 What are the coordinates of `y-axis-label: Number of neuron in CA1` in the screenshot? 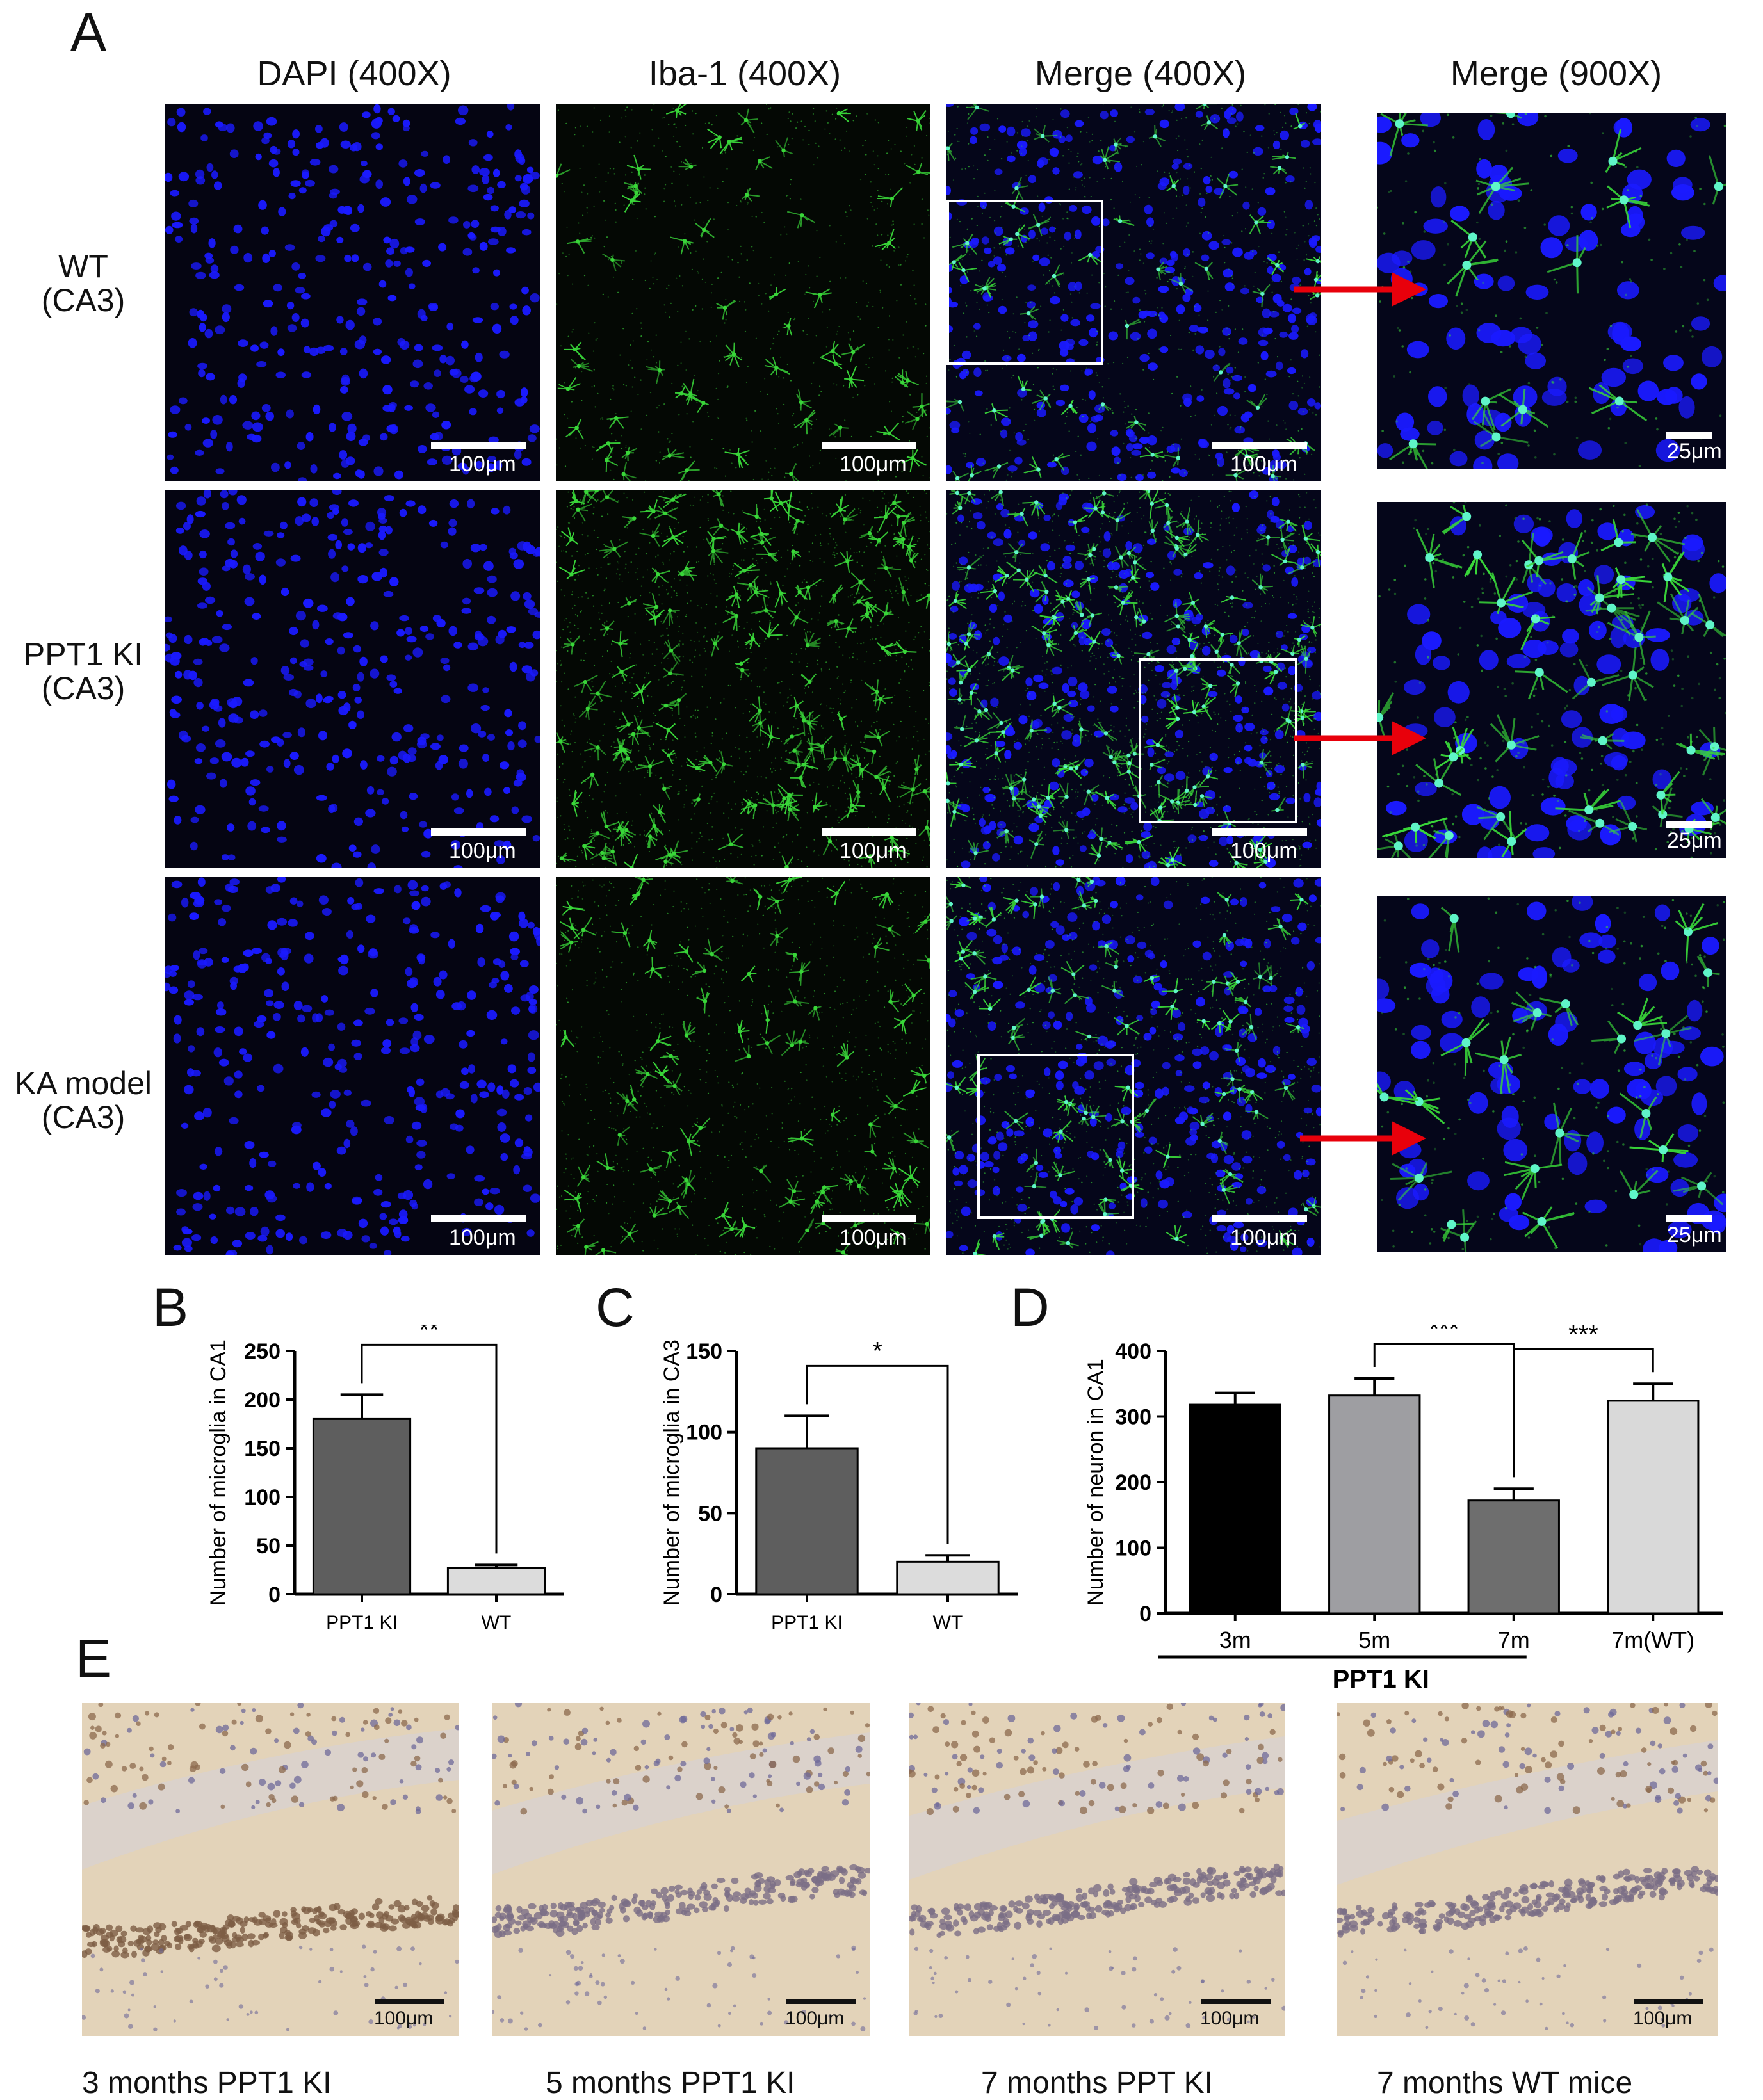 It's located at (1096, 1482).